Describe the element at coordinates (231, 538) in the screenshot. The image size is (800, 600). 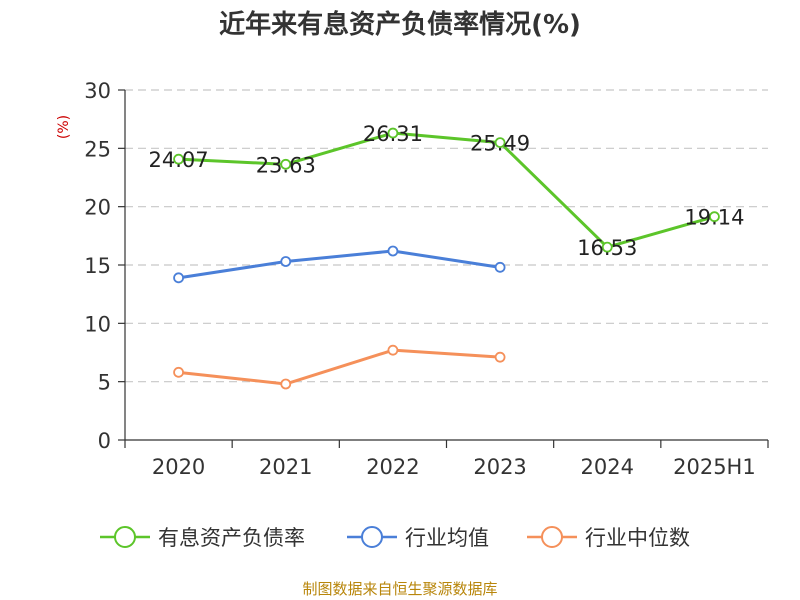
I see `legend-label-0: 有息资产负债率` at that location.